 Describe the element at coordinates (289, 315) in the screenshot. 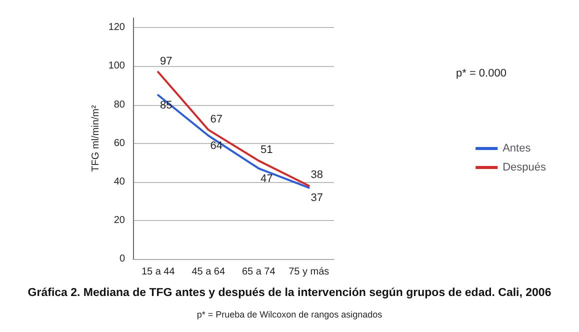

I see `text: p* = Prueba de Wilcoxon de rangos asignados` at that location.